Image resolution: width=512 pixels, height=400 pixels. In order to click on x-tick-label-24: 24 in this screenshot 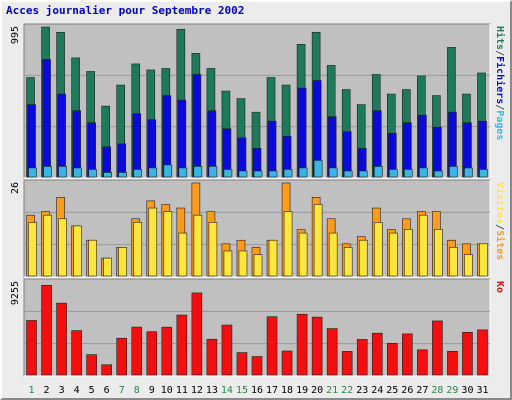, I will do `click(377, 390)`.